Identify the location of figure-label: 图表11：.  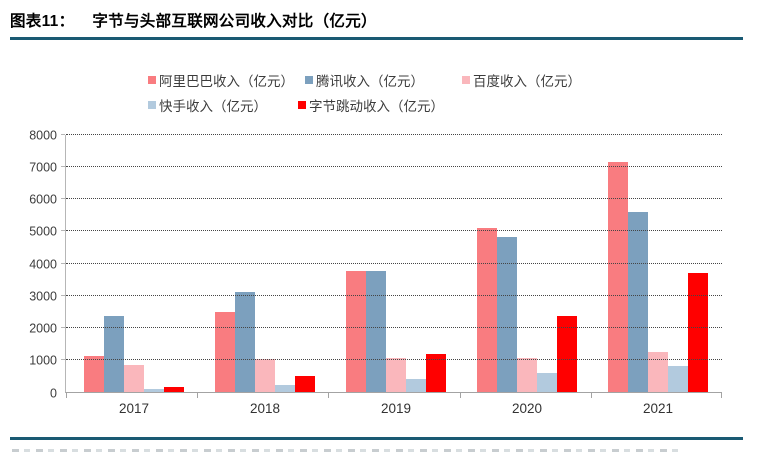
(42, 21).